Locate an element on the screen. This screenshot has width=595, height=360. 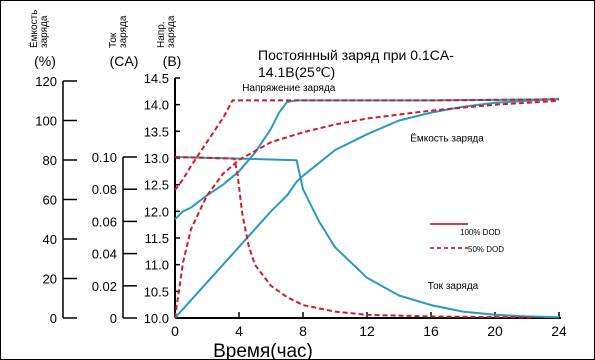
x-tick-label: 0 is located at coordinates (175, 331).